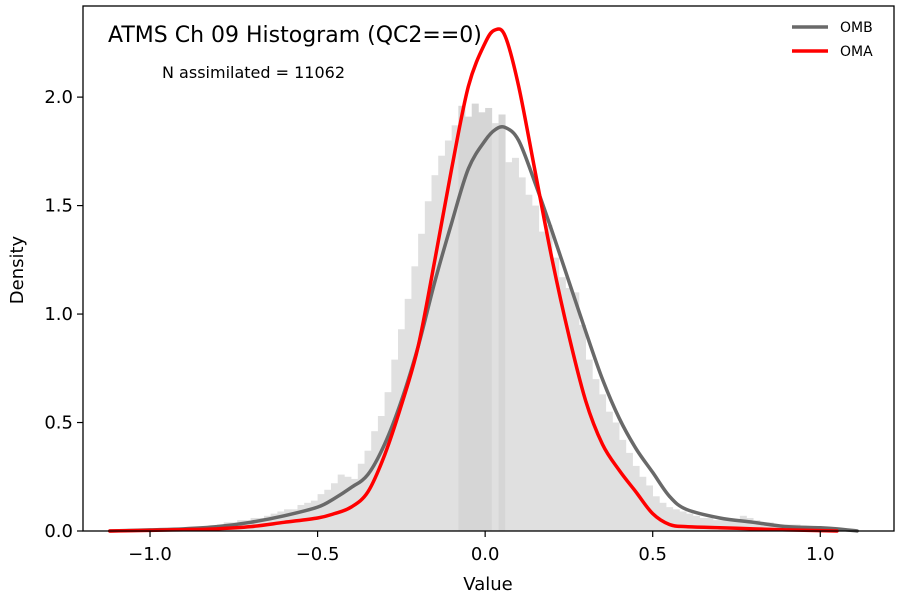  What do you see at coordinates (253, 72) in the screenshot?
I see `n-assimilated-annotation: N assimilated = 11062` at bounding box center [253, 72].